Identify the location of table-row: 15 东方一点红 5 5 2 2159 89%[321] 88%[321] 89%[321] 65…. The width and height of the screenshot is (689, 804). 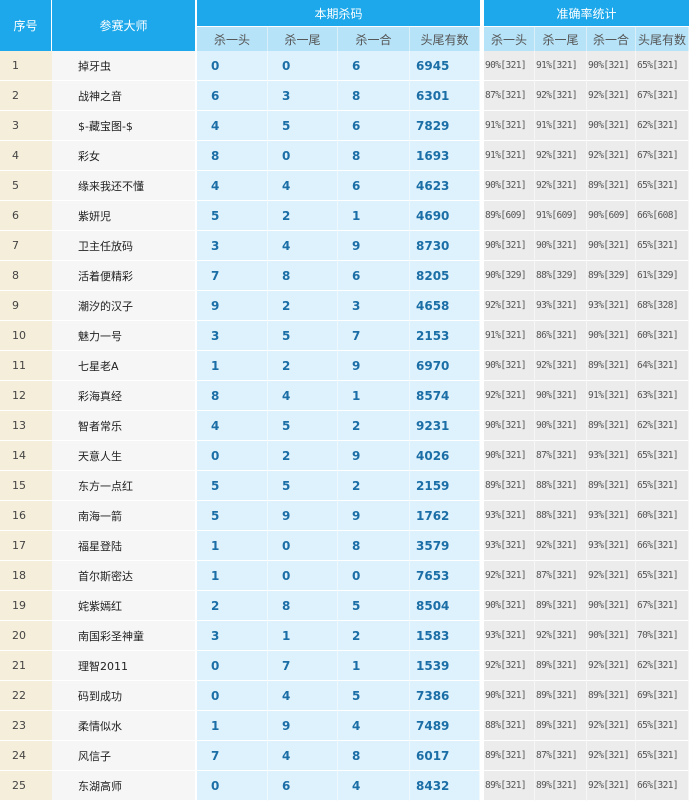
(344, 486).